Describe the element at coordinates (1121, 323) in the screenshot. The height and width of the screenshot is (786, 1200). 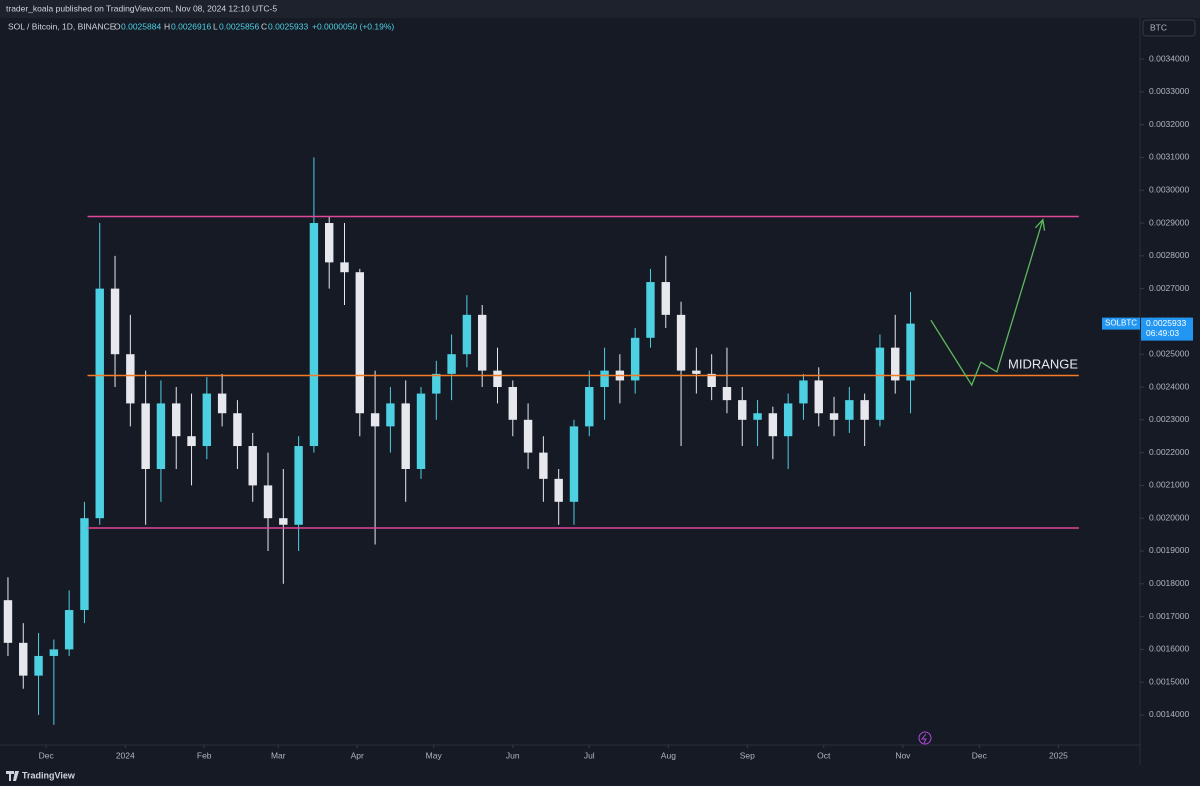
I see `price-tag-symbol: SOLBTC` at that location.